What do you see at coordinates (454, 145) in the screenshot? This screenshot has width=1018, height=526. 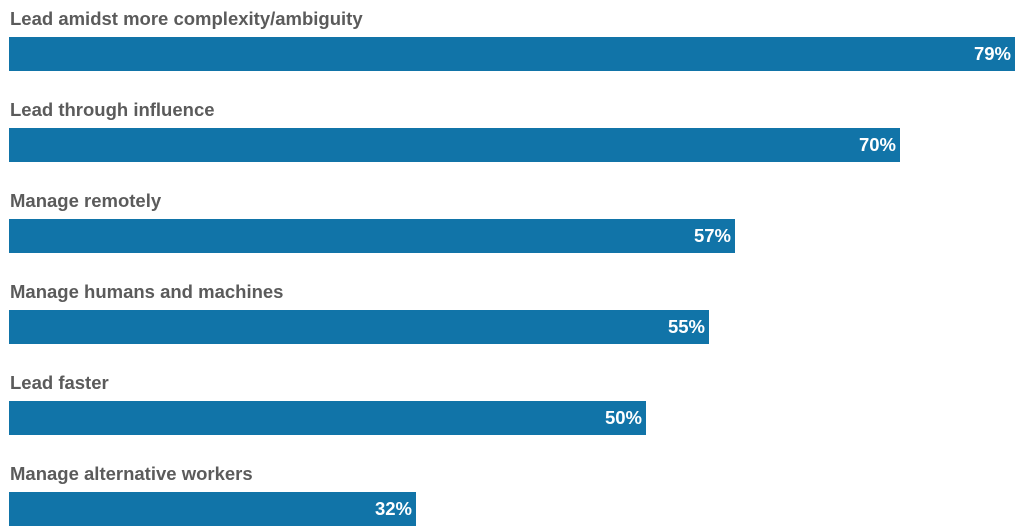 I see `bar: 70%` at bounding box center [454, 145].